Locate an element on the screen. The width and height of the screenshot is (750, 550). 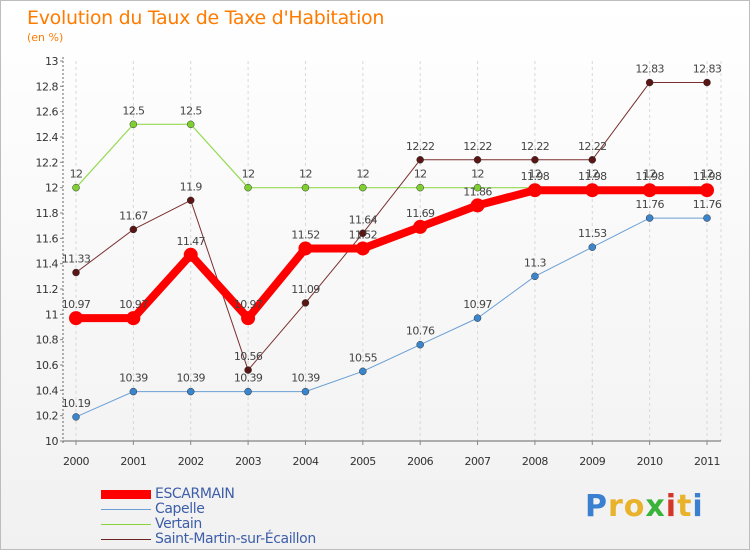
data-label-capelle: 11.53 is located at coordinates (592, 233).